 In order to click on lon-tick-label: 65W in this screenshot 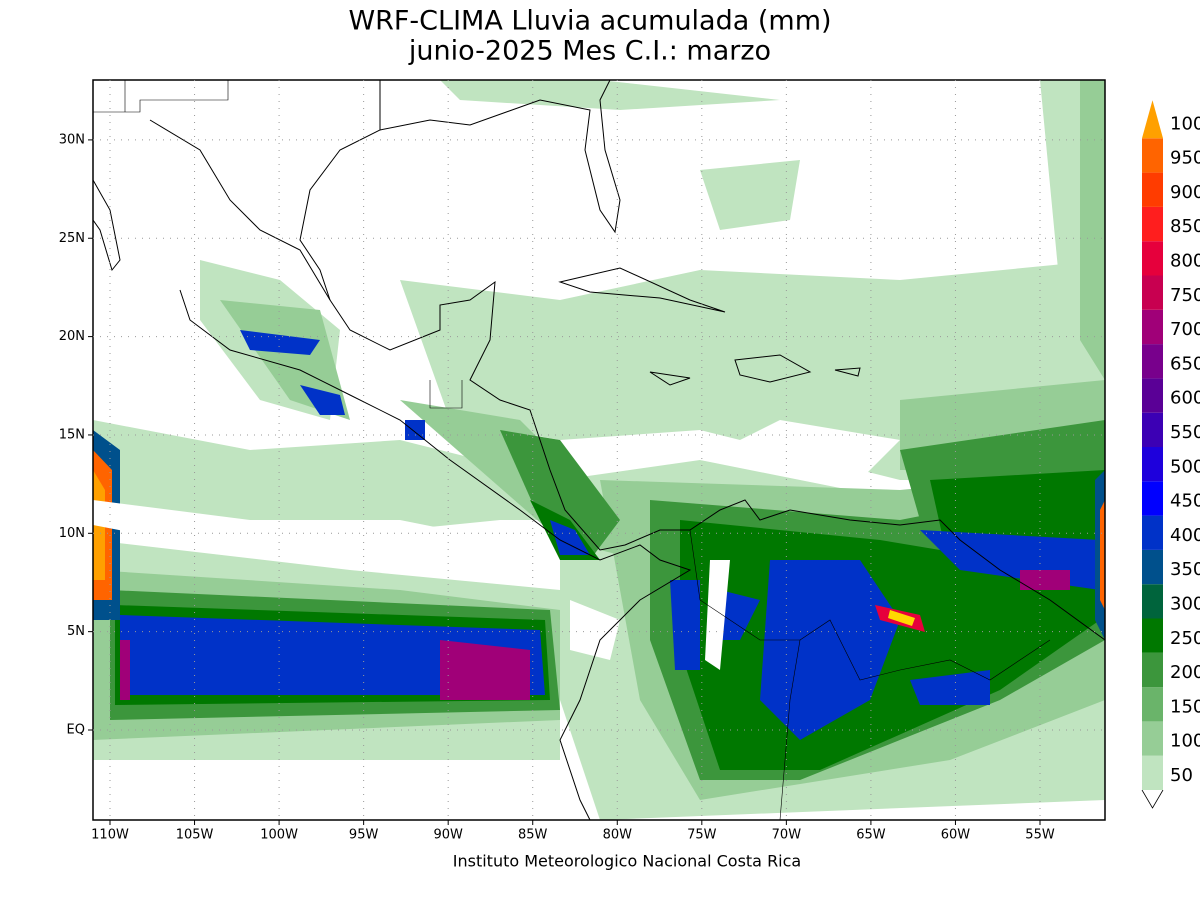, I will do `click(871, 835)`.